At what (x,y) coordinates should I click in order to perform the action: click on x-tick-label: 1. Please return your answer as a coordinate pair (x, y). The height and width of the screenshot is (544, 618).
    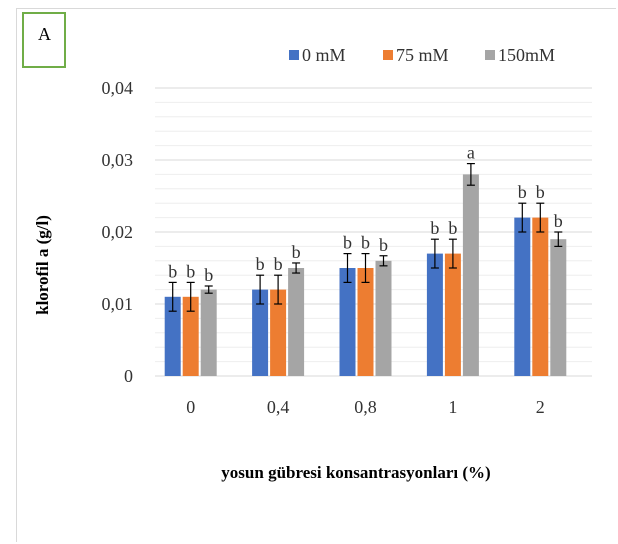
    Looking at the image, I should click on (452, 407).